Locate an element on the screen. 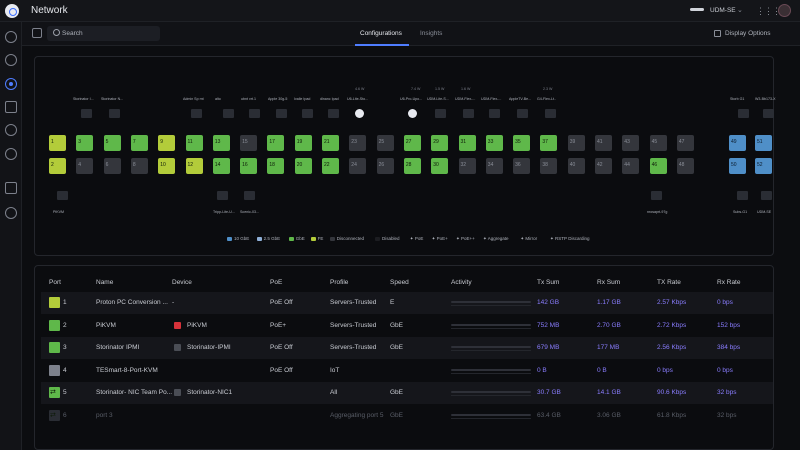  tab-insights: Insights is located at coordinates (431, 33).